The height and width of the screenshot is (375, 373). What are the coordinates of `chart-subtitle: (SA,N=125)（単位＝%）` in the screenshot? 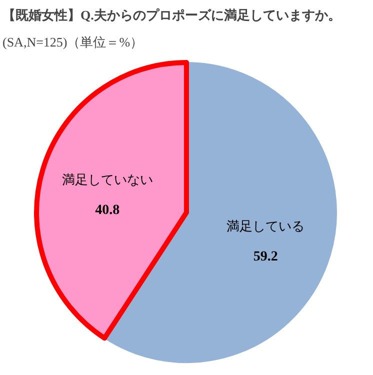 It's located at (73, 42).